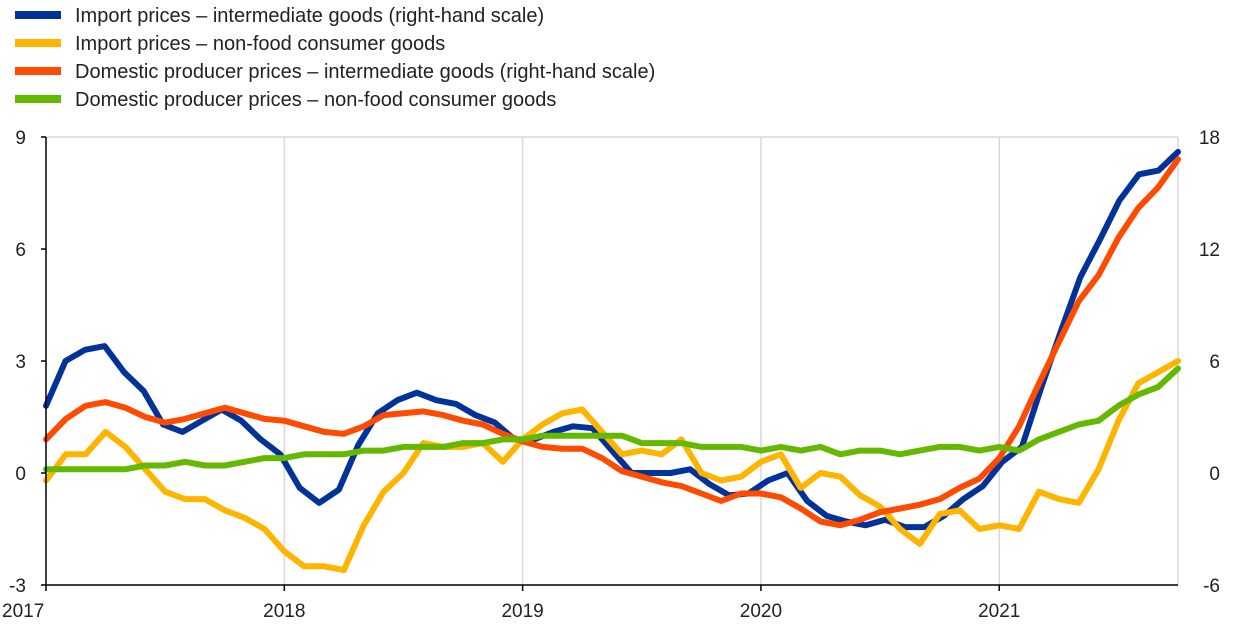 The image size is (1240, 628). Describe the element at coordinates (20, 362) in the screenshot. I see `y-tick-left-label: 3` at that location.